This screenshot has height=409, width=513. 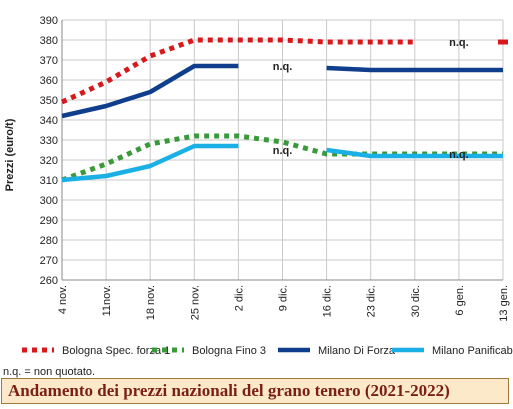 I want to click on y-tick-label: 330, so click(x=49, y=141).